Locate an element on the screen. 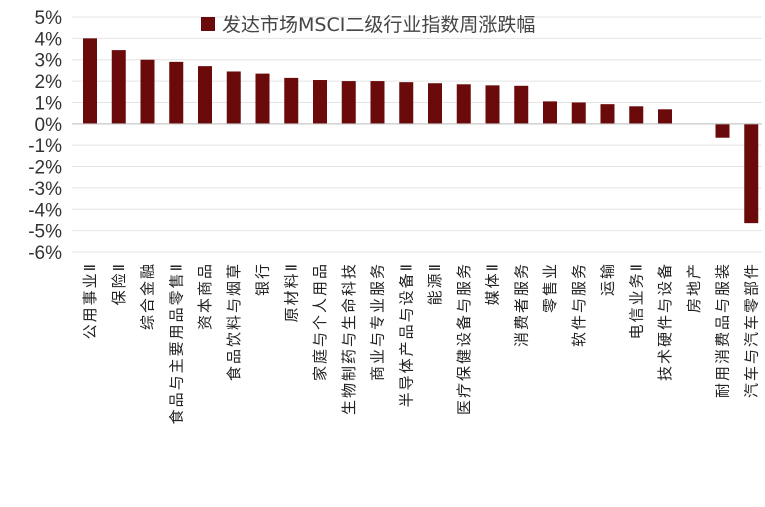  y-tick-label: 1% is located at coordinates (49, 103).